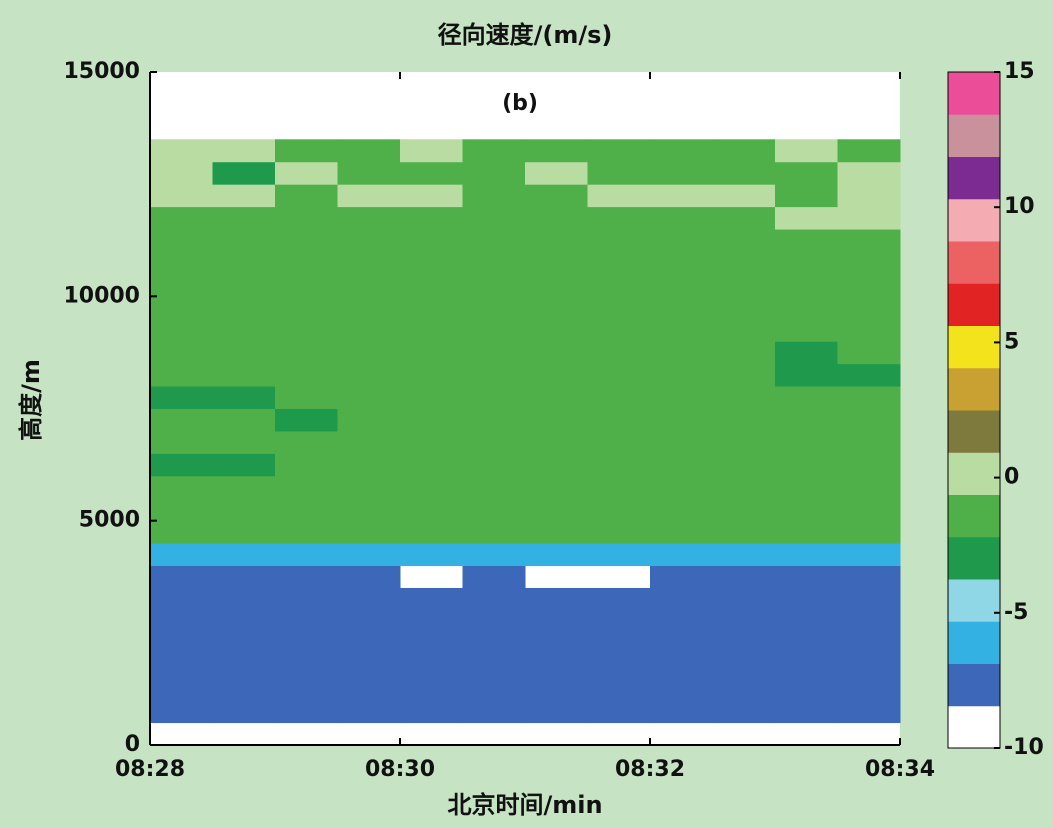 The image size is (1053, 828). Describe the element at coordinates (524, 805) in the screenshot. I see `x-axis-label: 北京时间/min` at that location.